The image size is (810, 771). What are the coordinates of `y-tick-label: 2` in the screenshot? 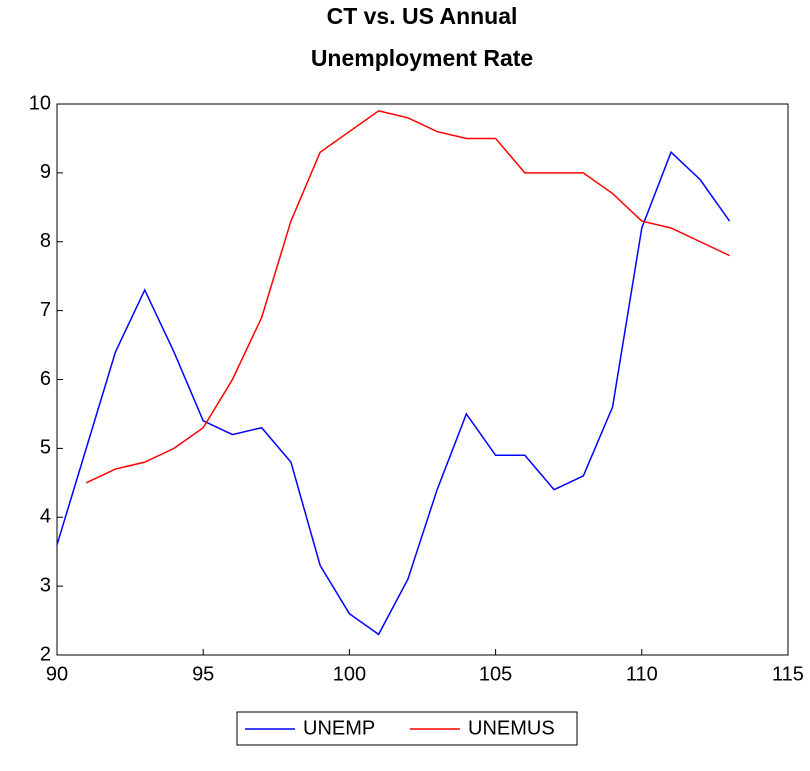 It's located at (45, 654).